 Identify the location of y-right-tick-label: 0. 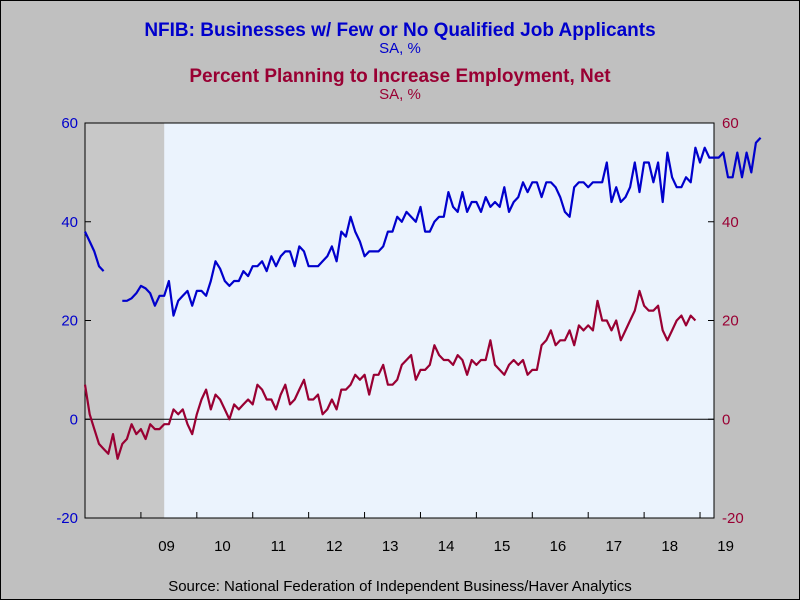
(726, 419).